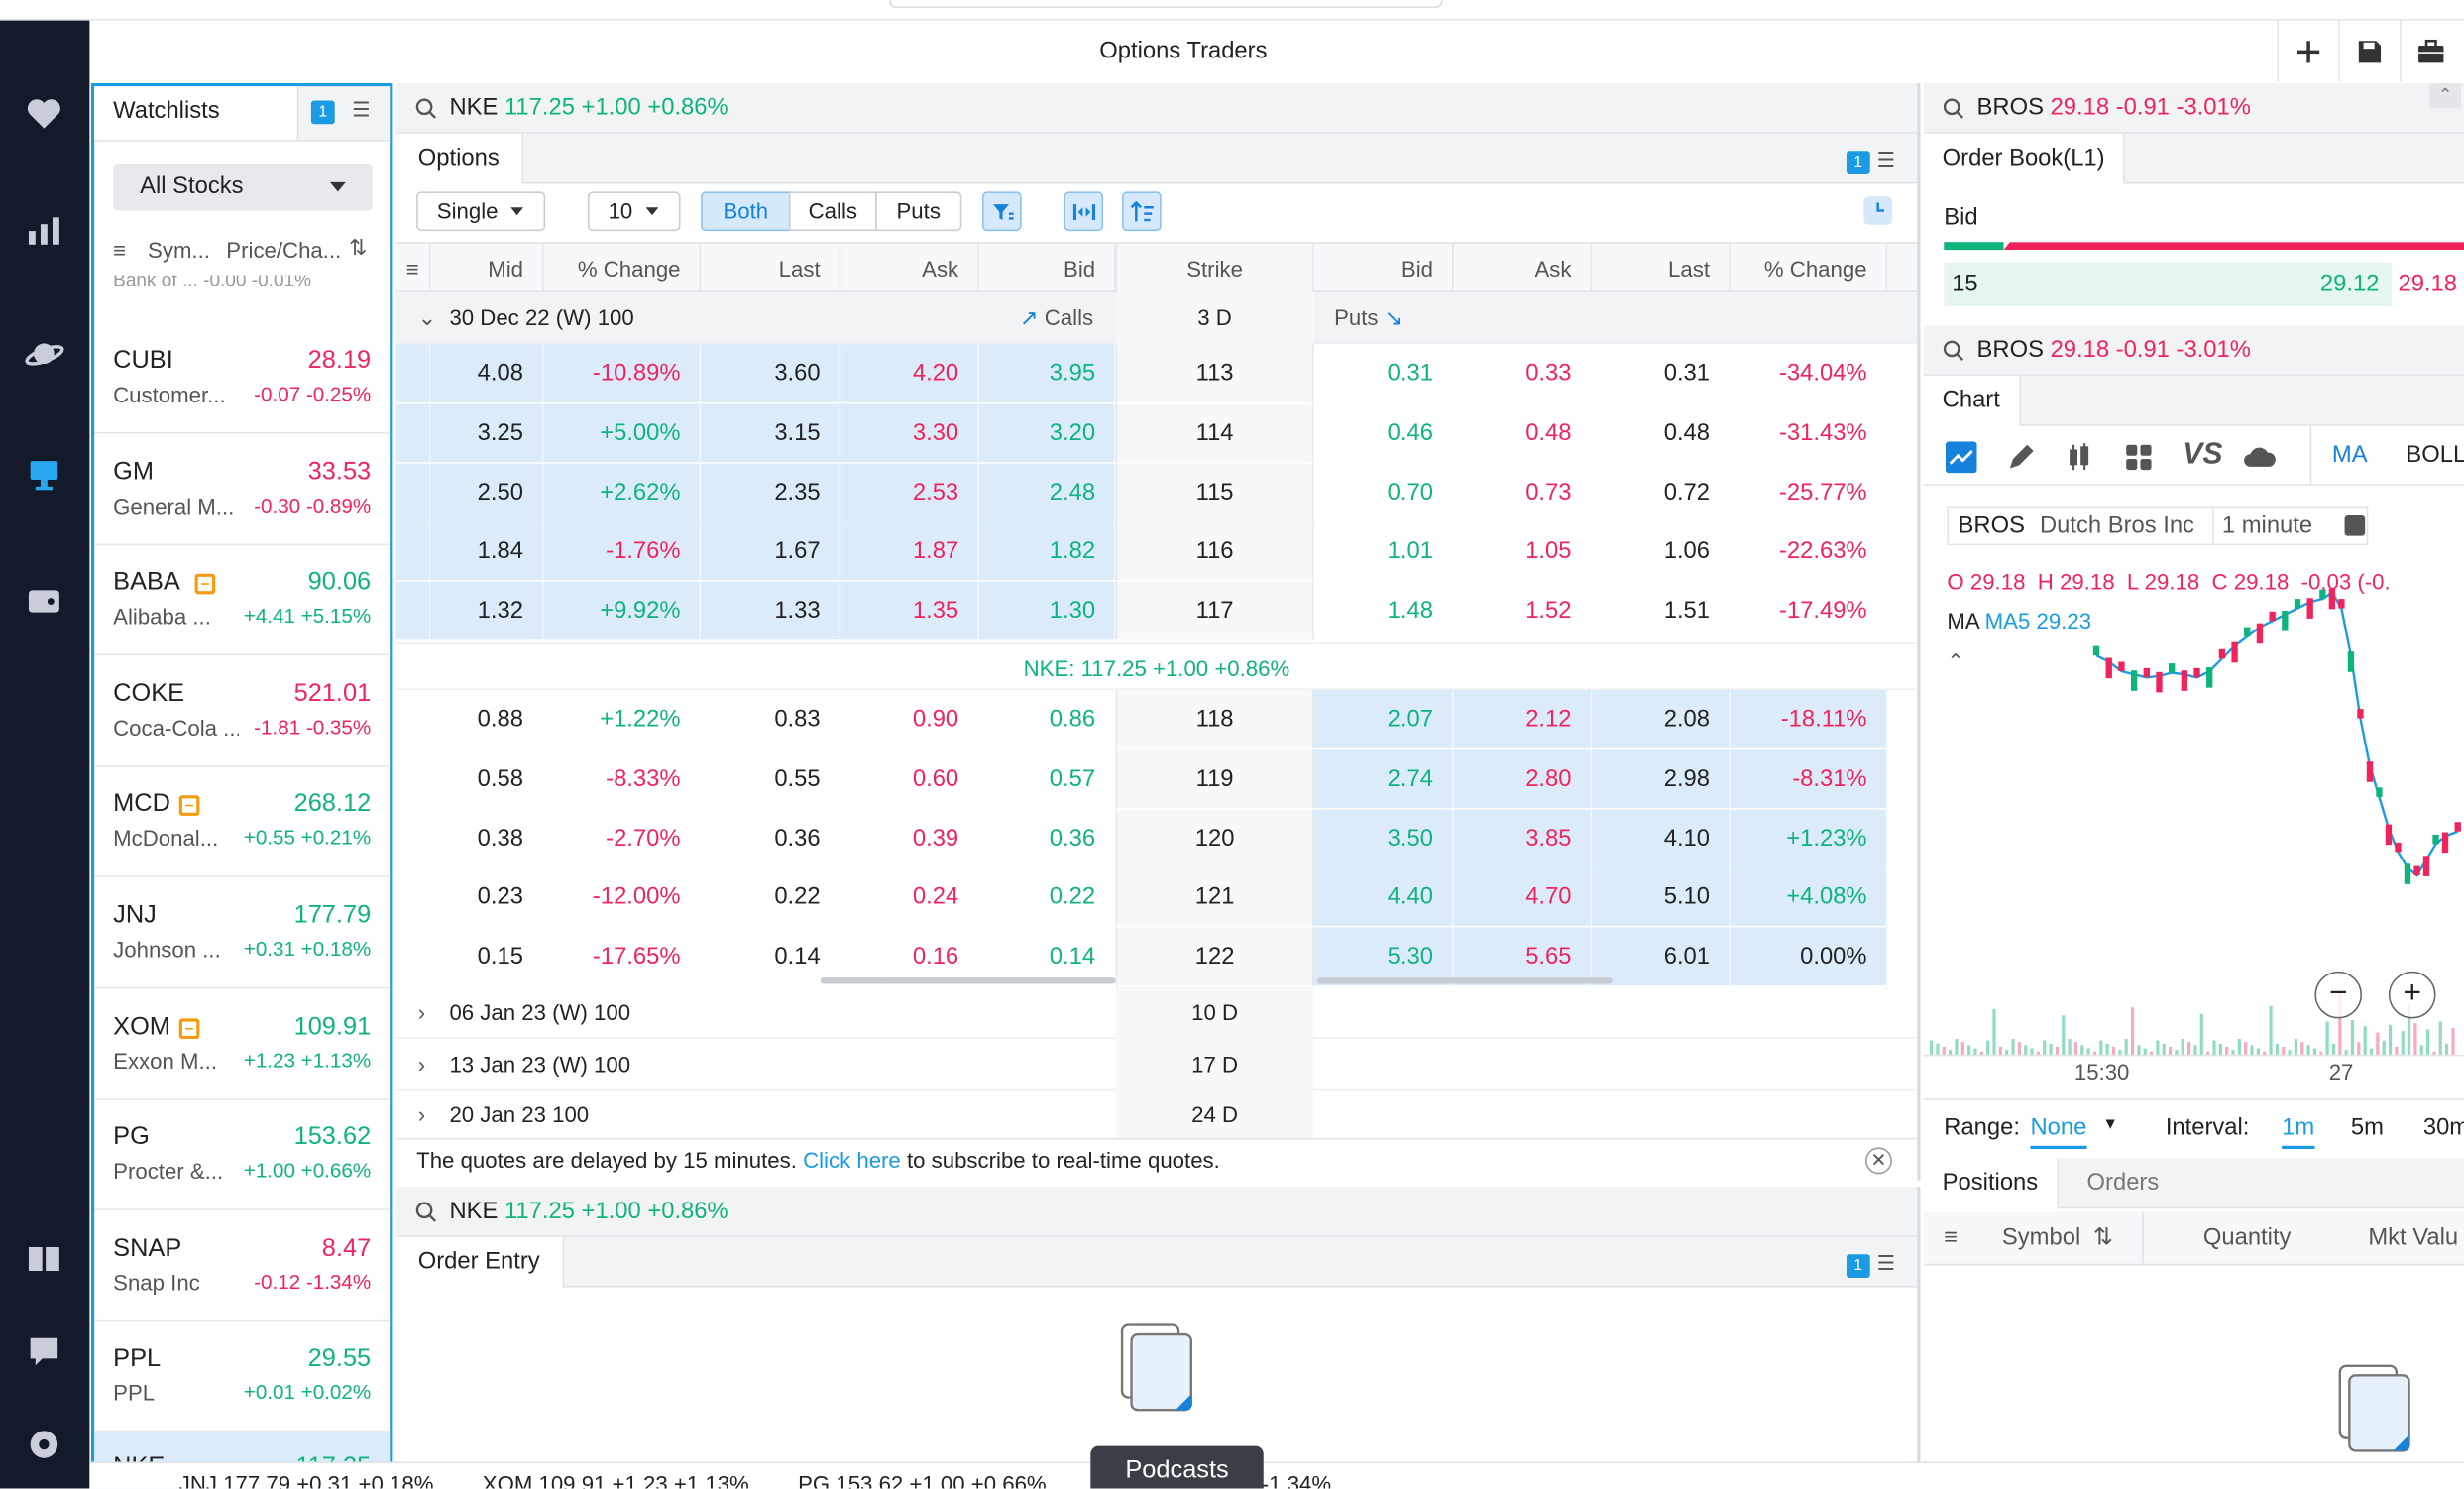 Image resolution: width=2464 pixels, height=1489 pixels. Describe the element at coordinates (361, 110) in the screenshot. I see `list-icon: ☰` at that location.